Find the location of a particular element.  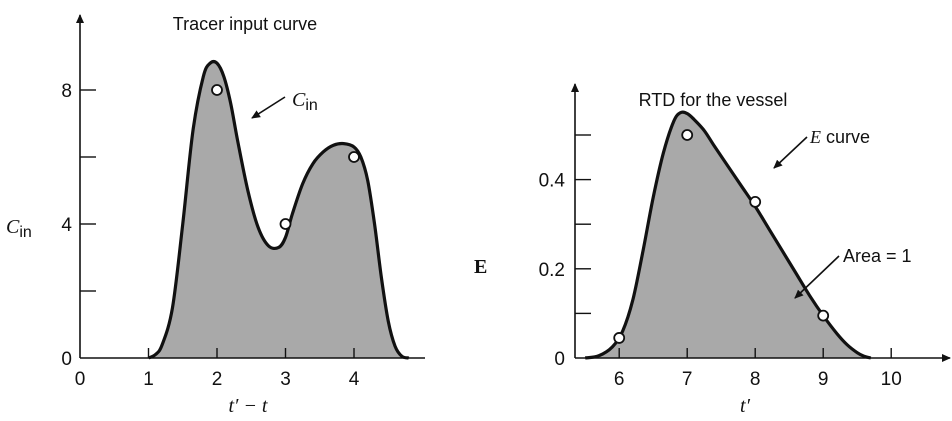

tracer-input-x-tick-label: 2 is located at coordinates (217, 379).